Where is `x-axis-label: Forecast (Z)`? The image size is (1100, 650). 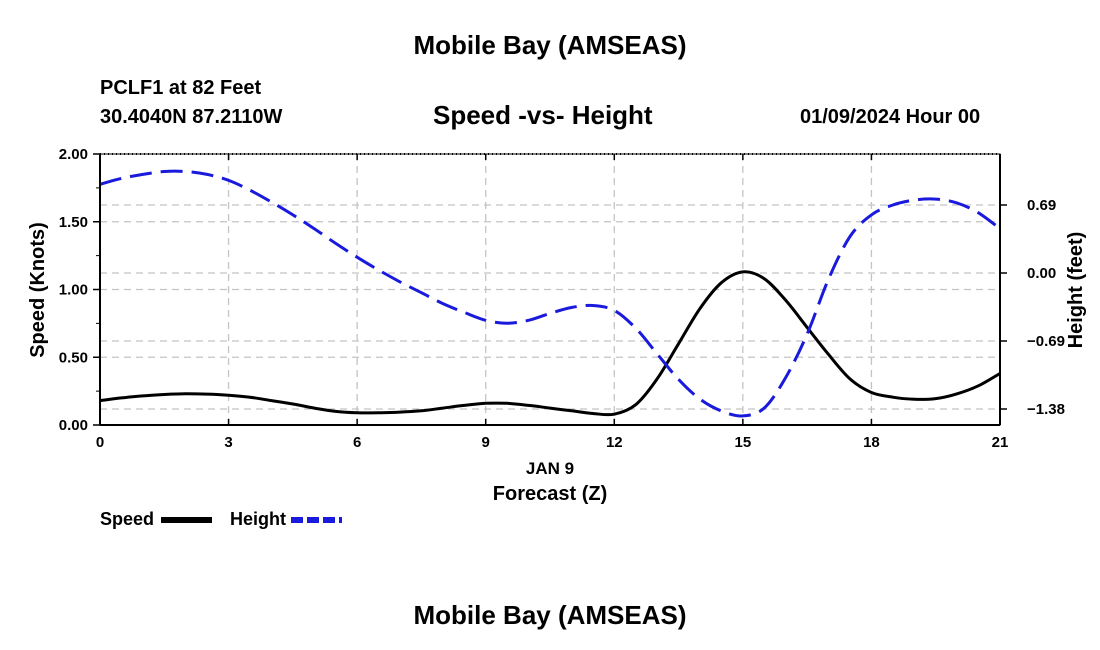 x-axis-label: Forecast (Z) is located at coordinates (550, 494).